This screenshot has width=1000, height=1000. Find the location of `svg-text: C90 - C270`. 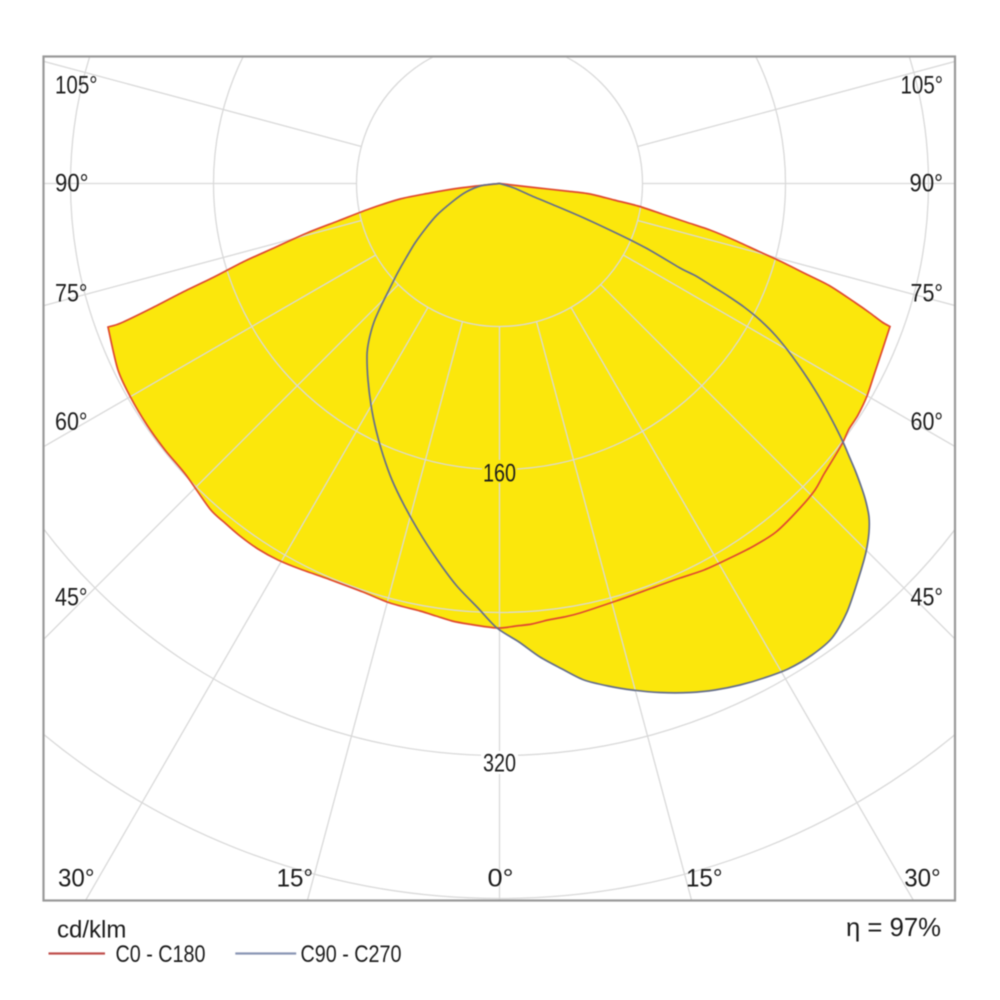

svg-text: C90 - C270 is located at coordinates (351, 954).